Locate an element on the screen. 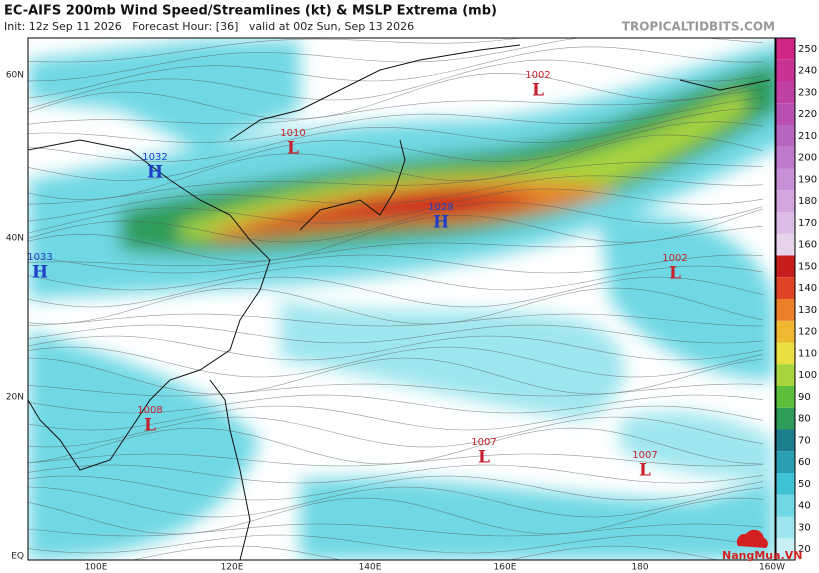  pressure-value: 1032 is located at coordinates (154, 157).